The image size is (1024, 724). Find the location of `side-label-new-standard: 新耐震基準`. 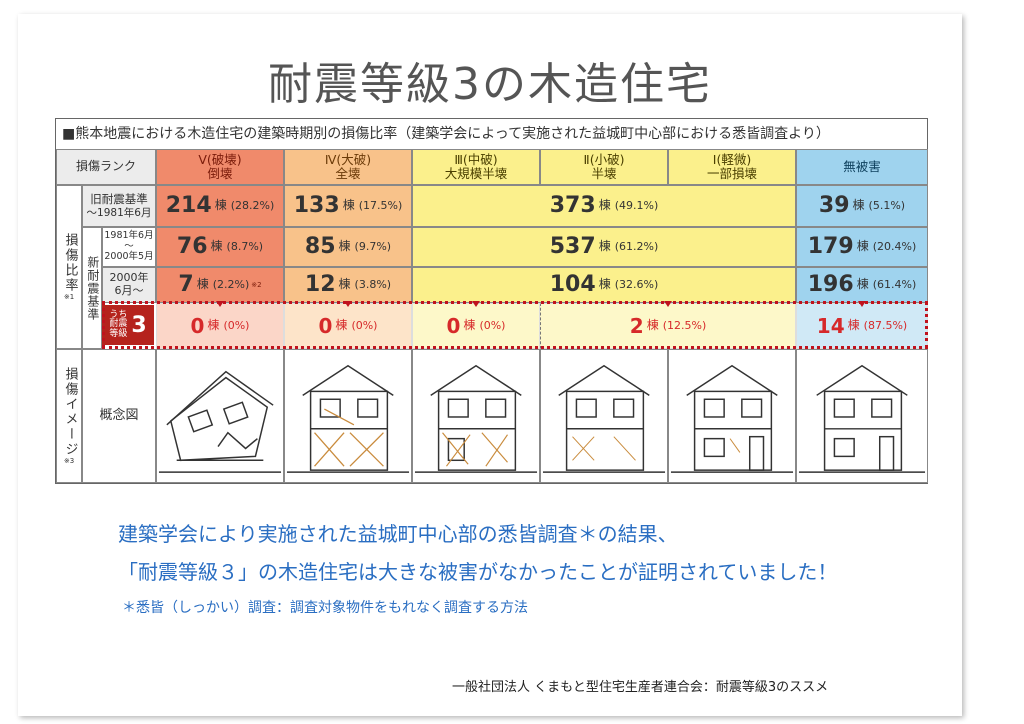

side-label-new-standard: 新耐震基準 is located at coordinates (92, 288).